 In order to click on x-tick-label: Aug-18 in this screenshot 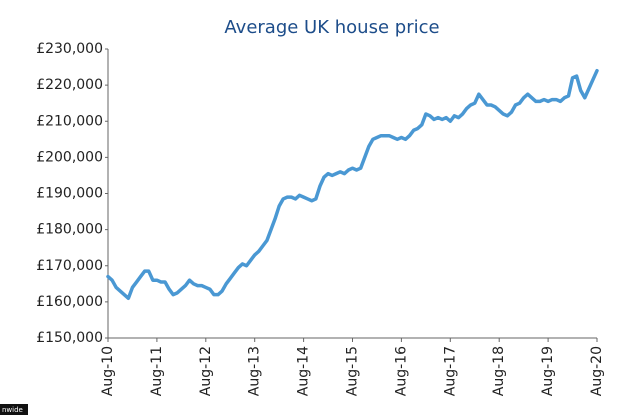, I will do `click(499, 371)`.